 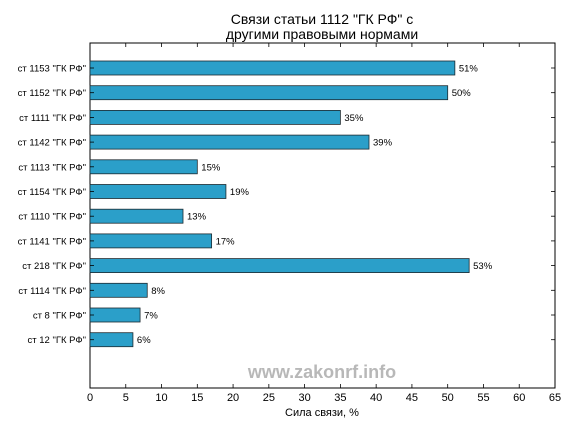 I want to click on x-tick-label: 15, so click(x=197, y=398).